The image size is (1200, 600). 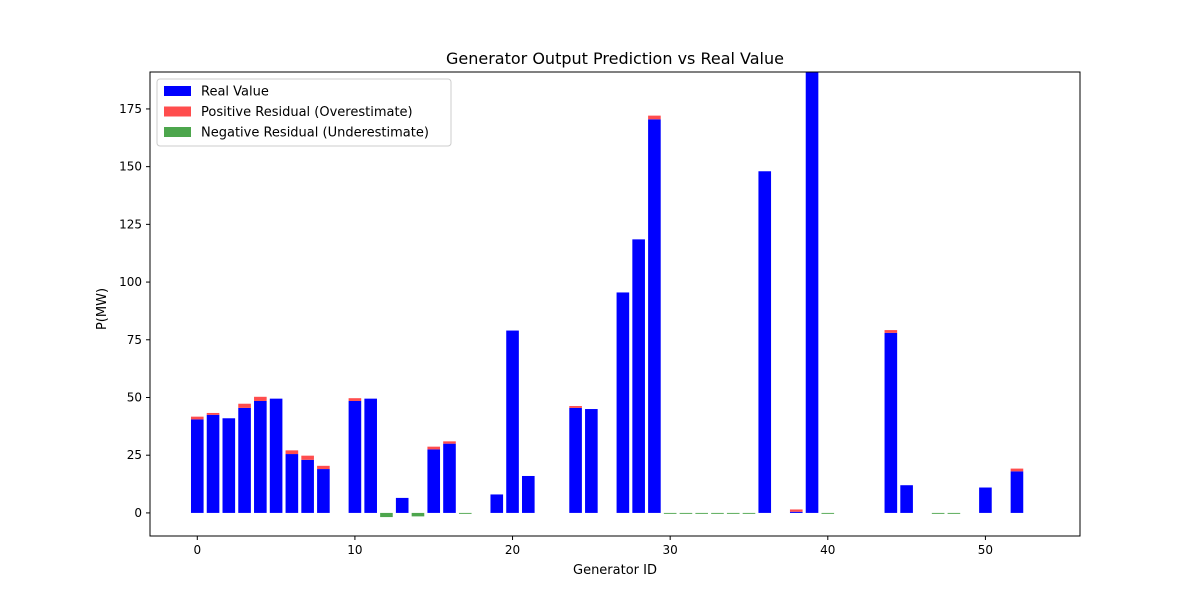 What do you see at coordinates (670, 550) in the screenshot?
I see `x-tick-label: 30` at bounding box center [670, 550].